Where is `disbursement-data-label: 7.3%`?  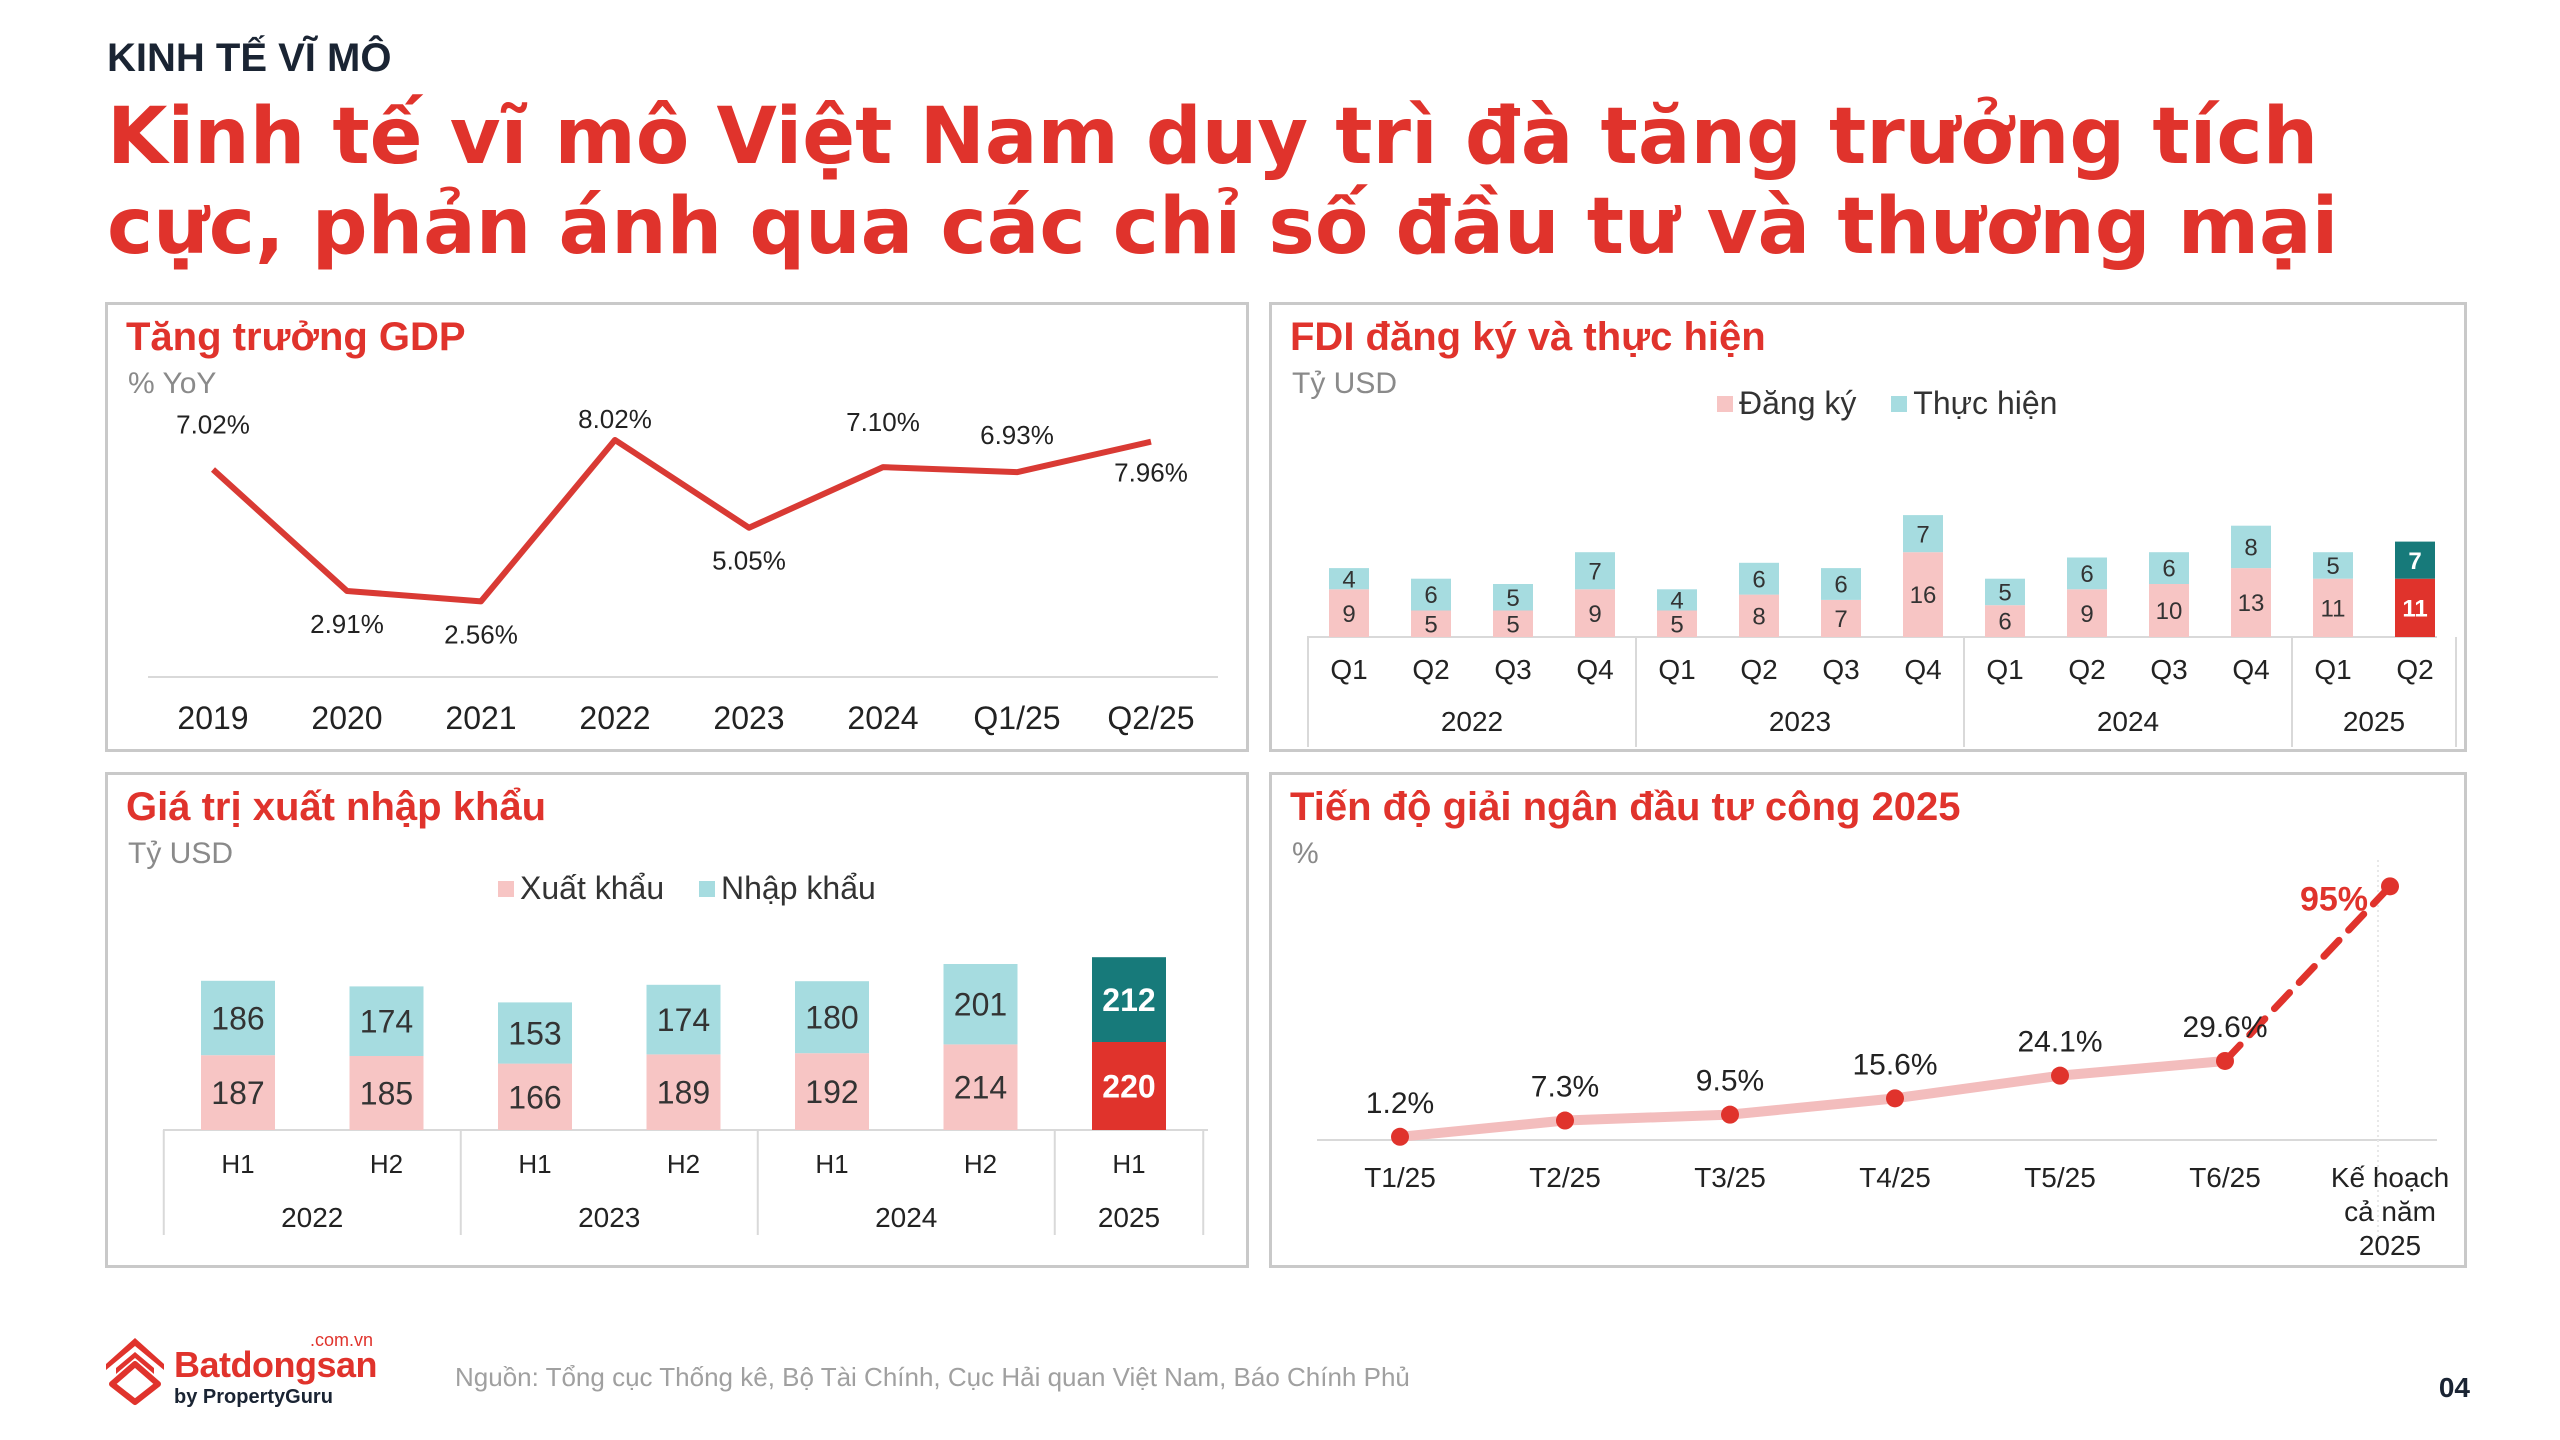
disbursement-data-label: 7.3% is located at coordinates (1565, 1087).